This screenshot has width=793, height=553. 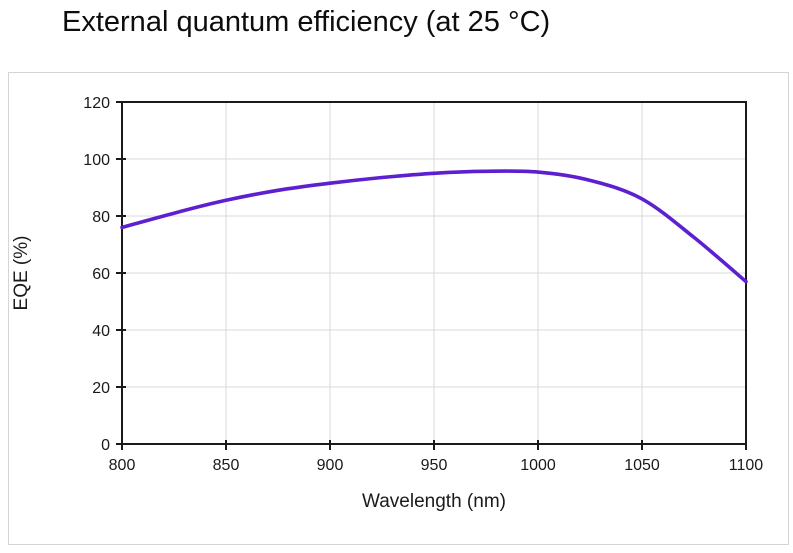 I want to click on x-axis-title: Wavelength (nm), so click(x=434, y=501).